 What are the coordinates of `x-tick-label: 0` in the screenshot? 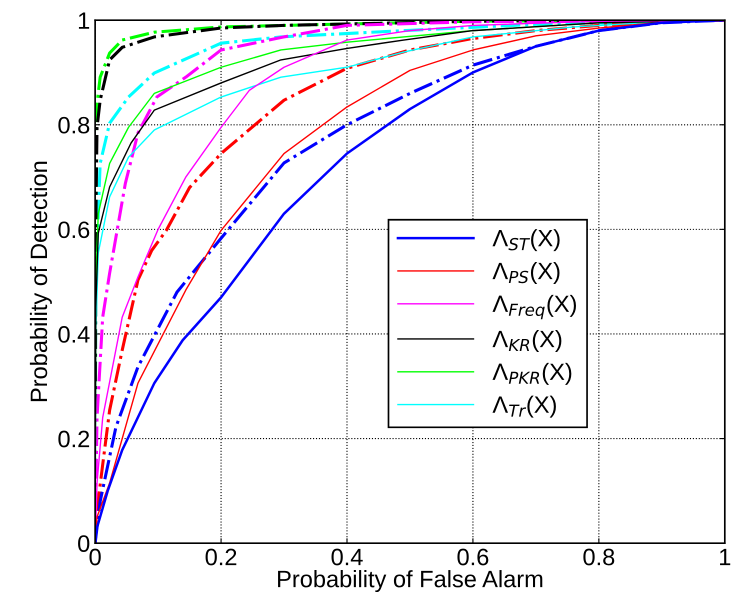 It's located at (95, 557).